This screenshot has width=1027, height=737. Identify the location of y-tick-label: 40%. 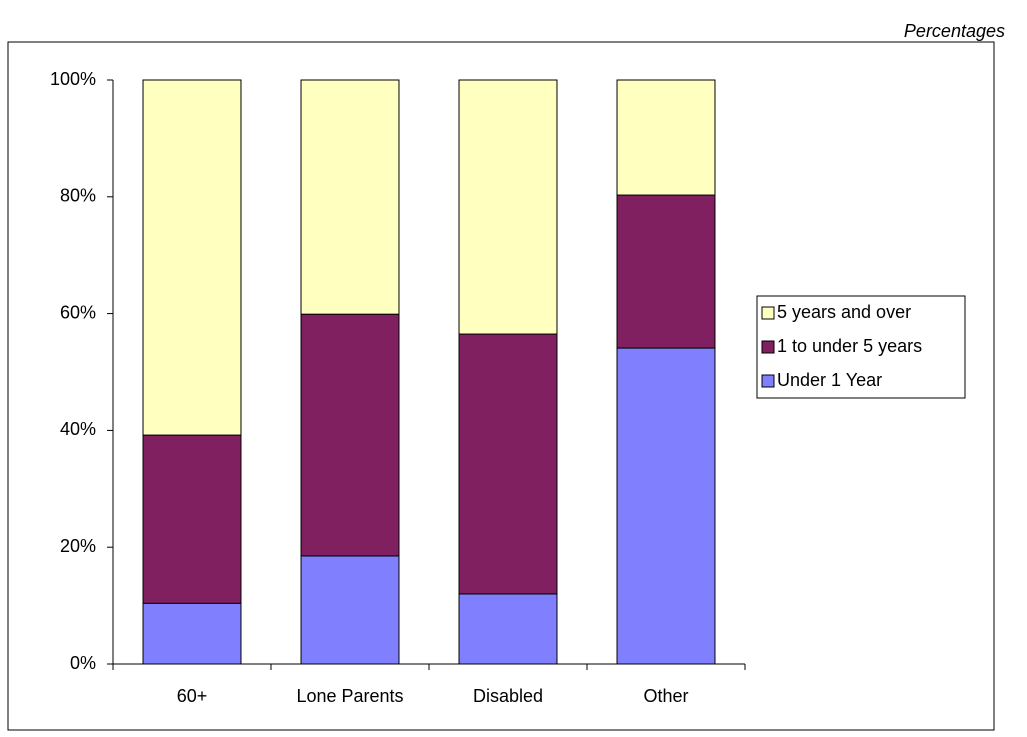
(78, 429).